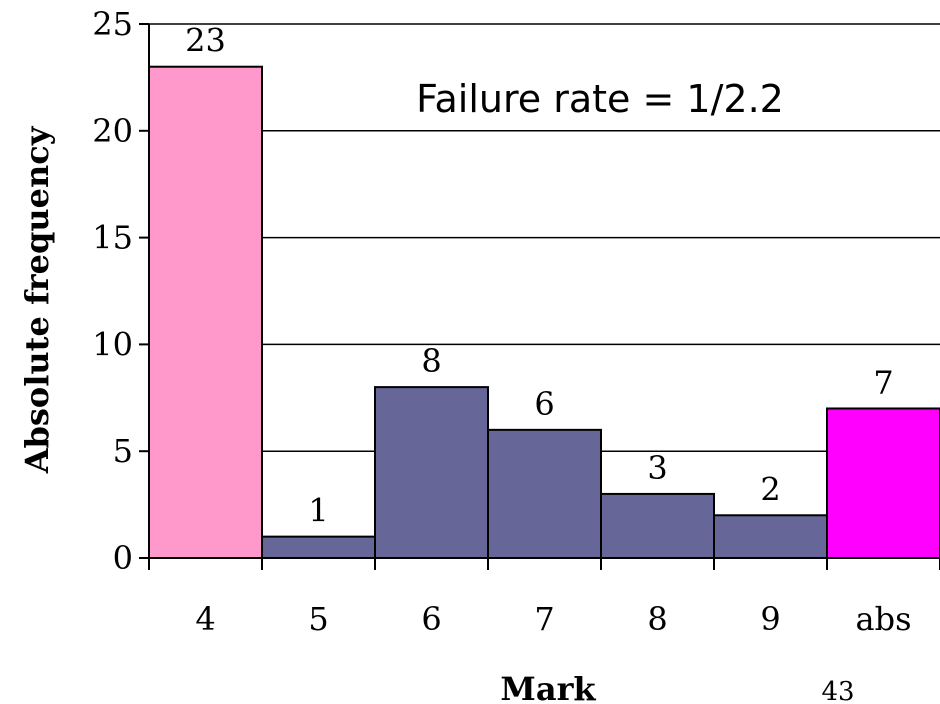 The width and height of the screenshot is (940, 704). What do you see at coordinates (544, 619) in the screenshot?
I see `x-tick-label: 7` at bounding box center [544, 619].